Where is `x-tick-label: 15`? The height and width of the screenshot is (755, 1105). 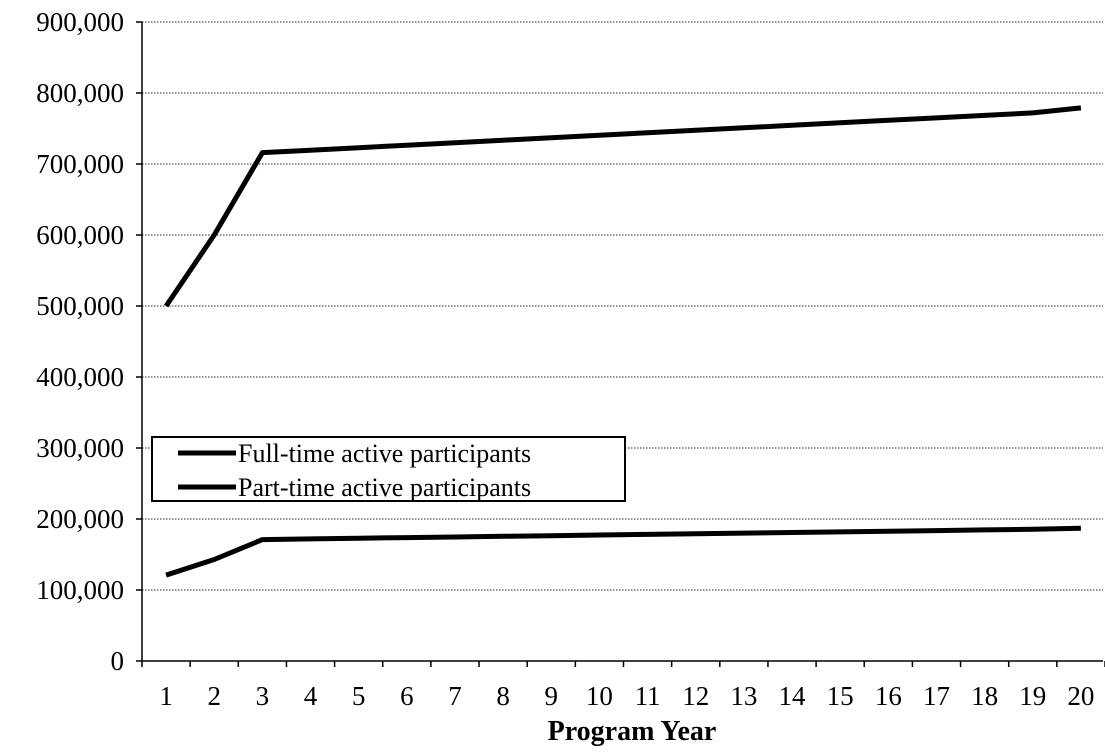 x-tick-label: 15 is located at coordinates (840, 696).